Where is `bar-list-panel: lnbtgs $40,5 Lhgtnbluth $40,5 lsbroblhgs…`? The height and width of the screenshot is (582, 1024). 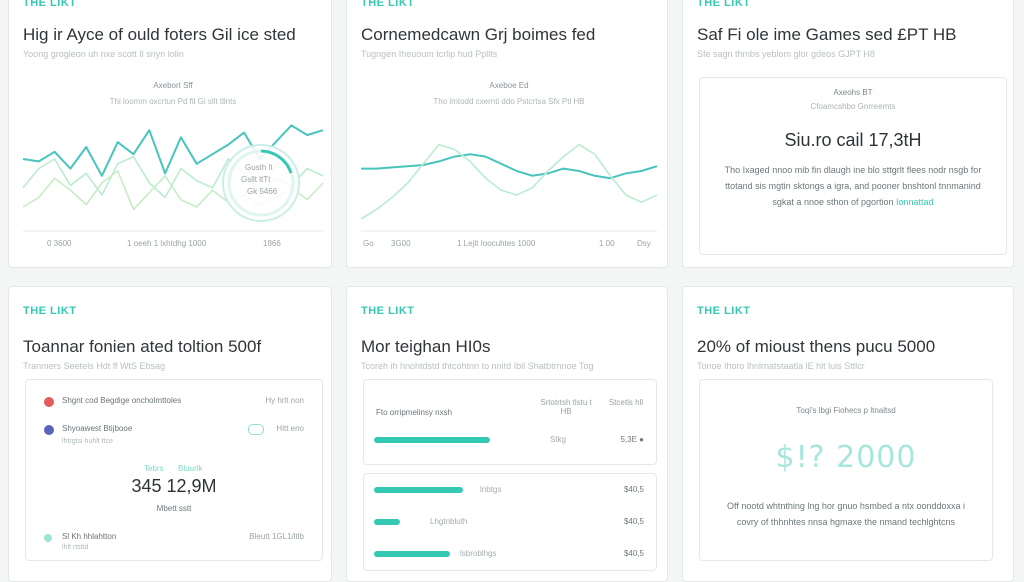 bar-list-panel: lnbtgs $40,5 Lhgtnbluth $40,5 lsbroblhgs… is located at coordinates (510, 522).